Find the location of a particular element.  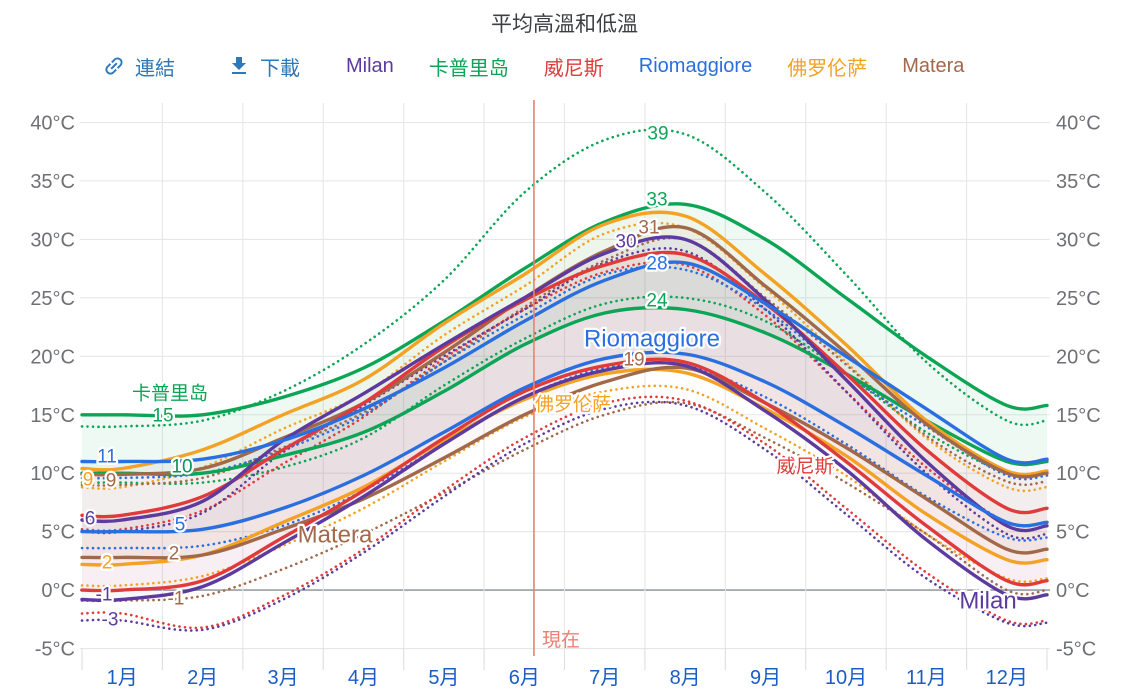

y-axis-label-right: 20°C is located at coordinates (1078, 357).